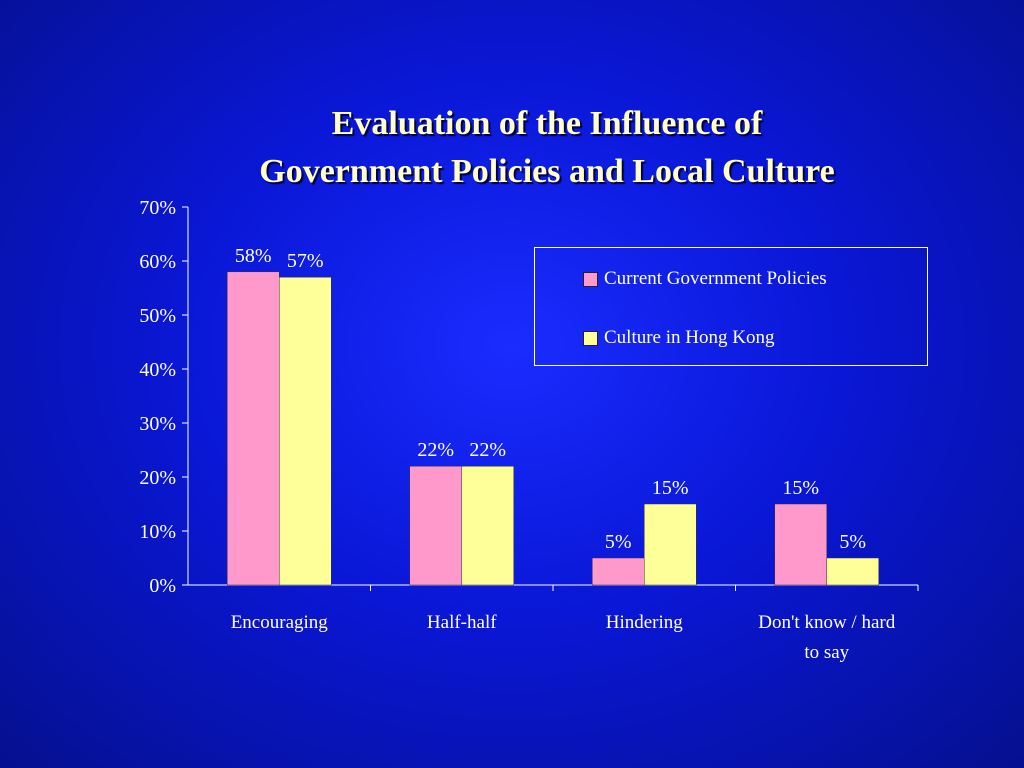  I want to click on legend-label-current-government-policies: Current Government Policies, so click(715, 278).